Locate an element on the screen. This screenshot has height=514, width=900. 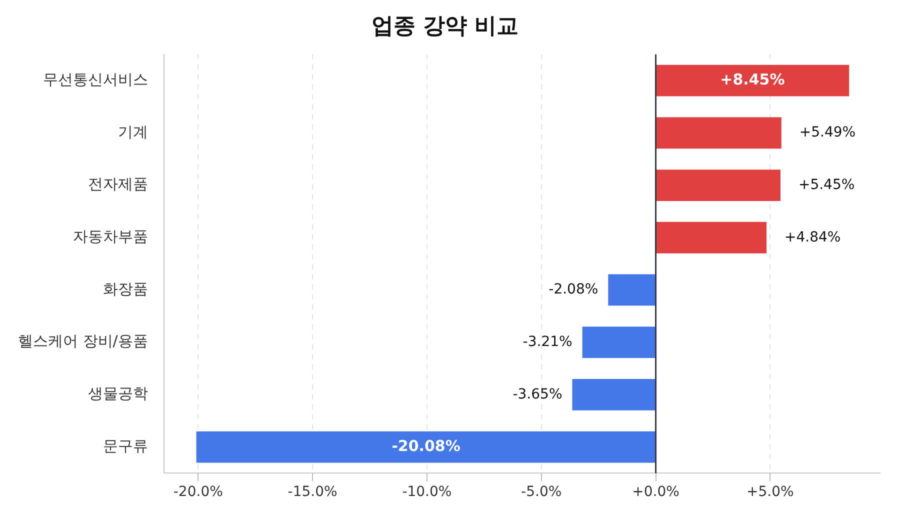
x-tick-label: +5.0% is located at coordinates (770, 492).